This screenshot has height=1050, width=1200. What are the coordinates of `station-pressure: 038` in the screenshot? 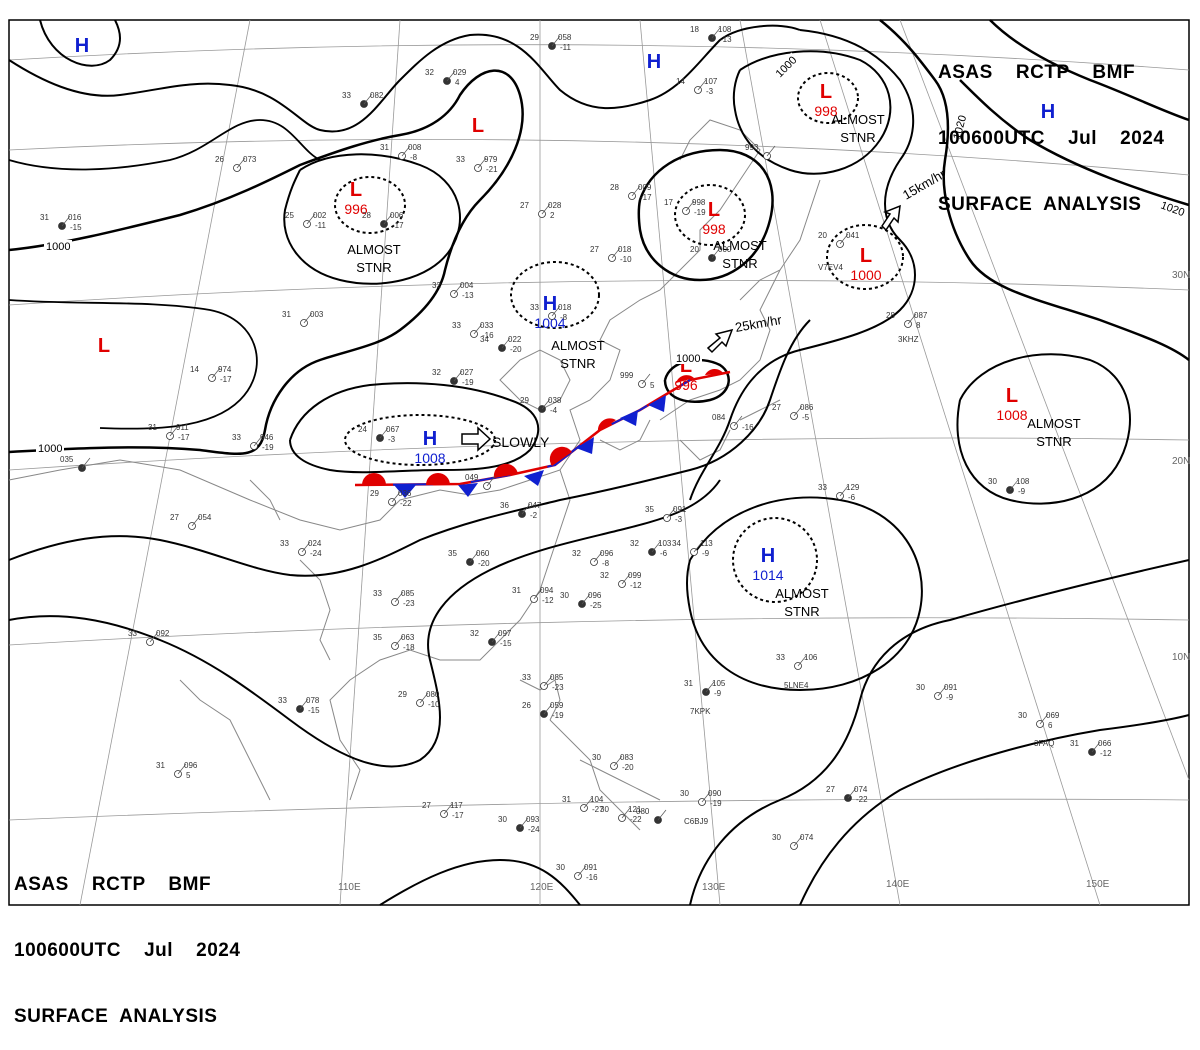 It's located at (555, 400).